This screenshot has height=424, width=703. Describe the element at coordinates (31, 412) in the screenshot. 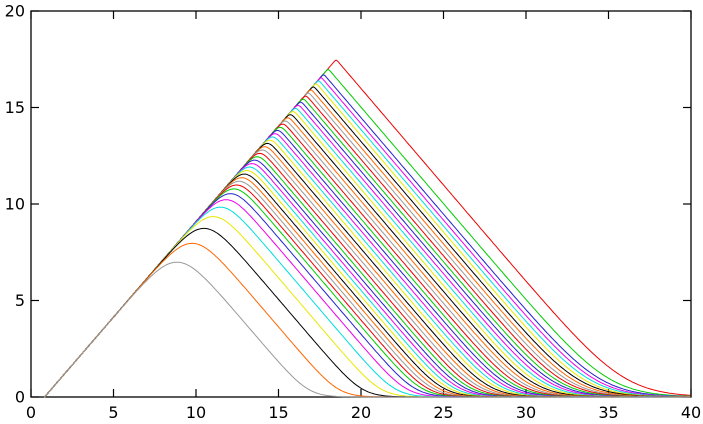

I see `x-tick-label: 0` at that location.